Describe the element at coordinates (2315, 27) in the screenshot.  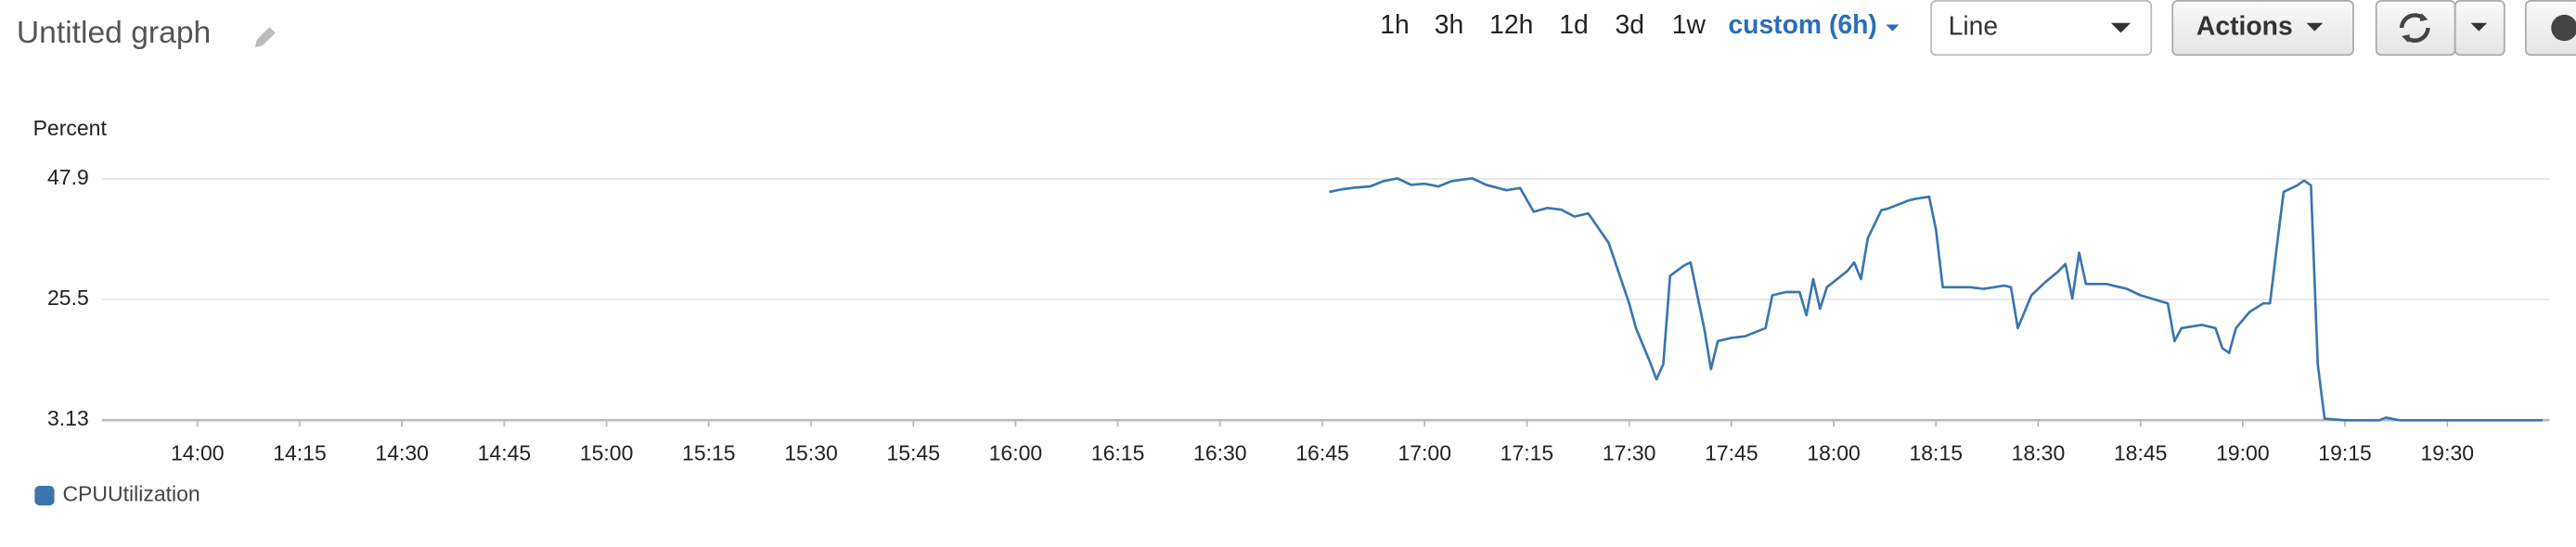
I see `actions-caret` at that location.